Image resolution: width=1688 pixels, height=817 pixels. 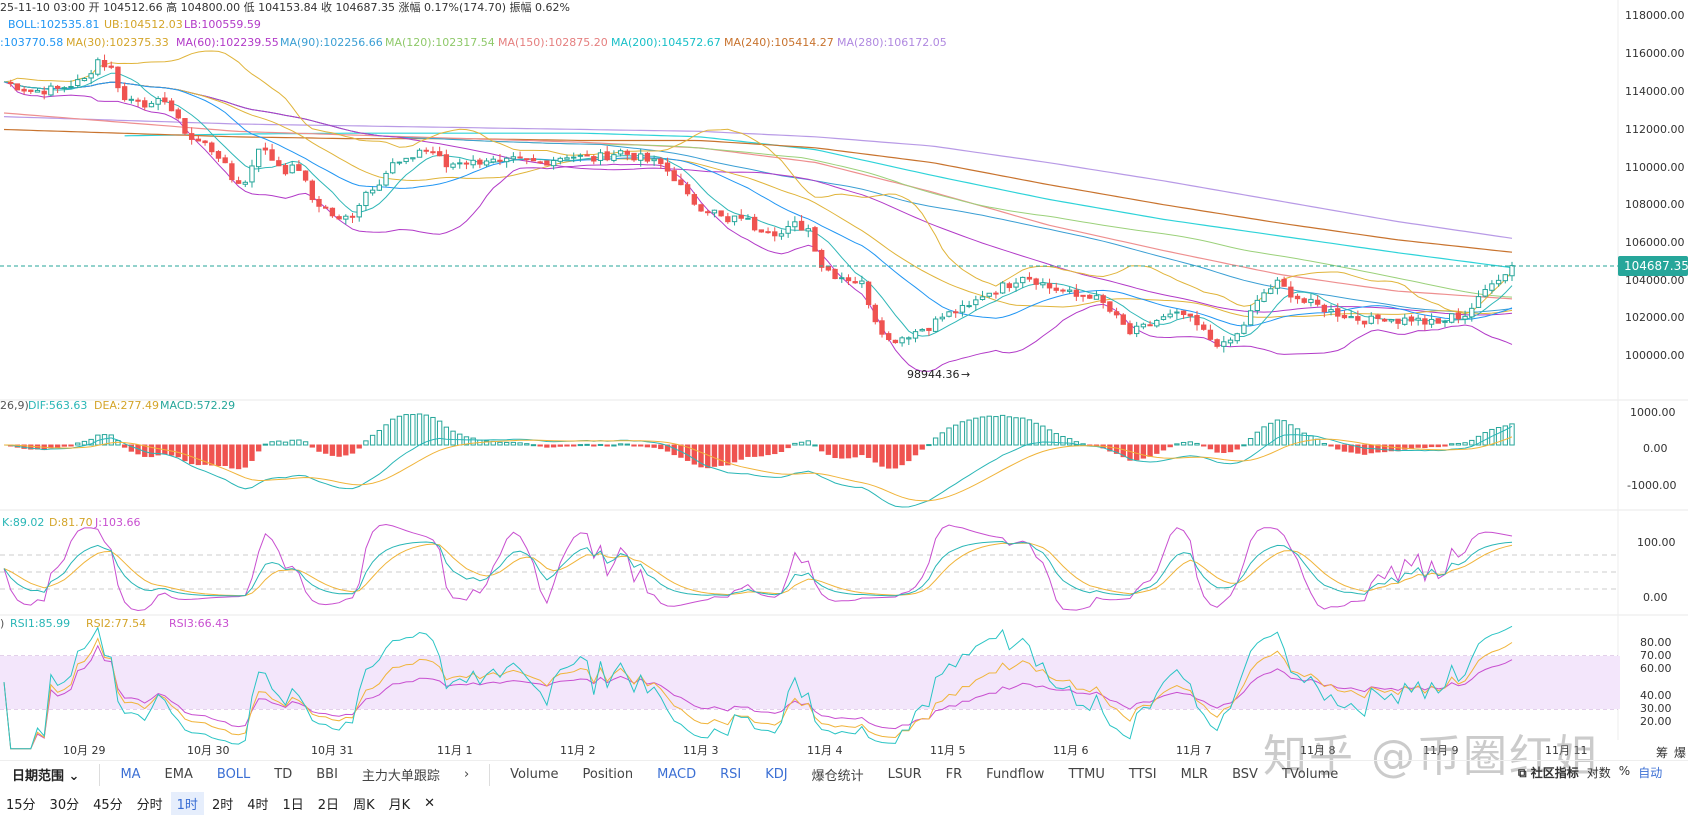 What do you see at coordinates (400, 776) in the screenshot?
I see `indicator-main-order: 主力大单跟踪` at bounding box center [400, 776].